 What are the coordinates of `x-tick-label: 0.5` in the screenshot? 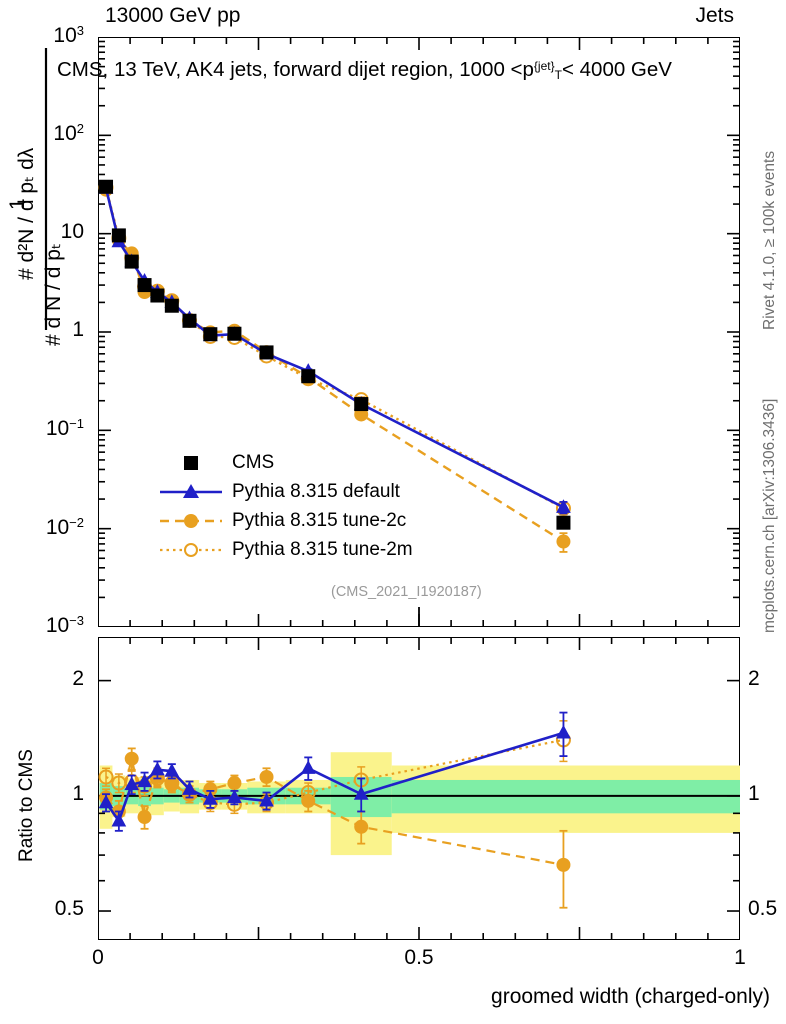 It's located at (419, 957).